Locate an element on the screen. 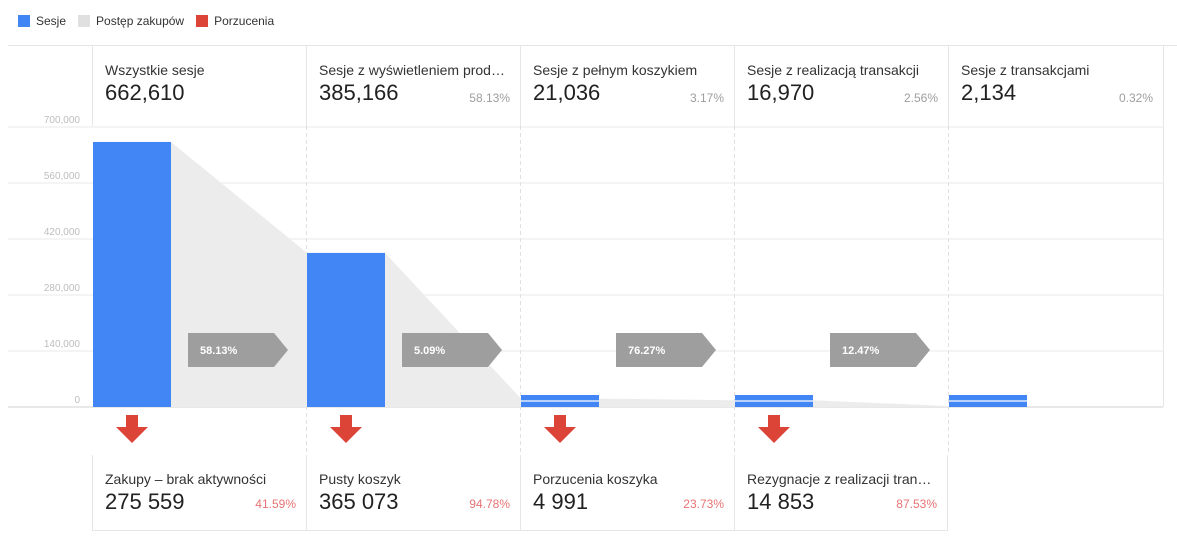 The image size is (1177, 541). y-tick-label: 560,000 is located at coordinates (61, 176).